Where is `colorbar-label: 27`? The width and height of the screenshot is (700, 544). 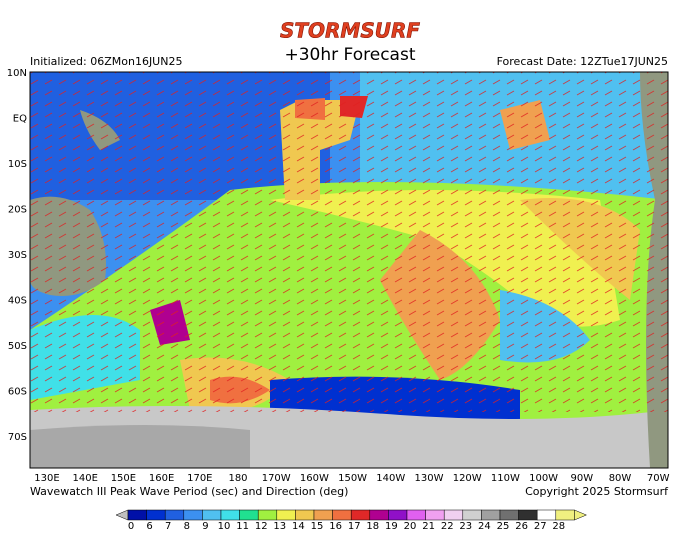
colorbar-label: 27 is located at coordinates (540, 526).